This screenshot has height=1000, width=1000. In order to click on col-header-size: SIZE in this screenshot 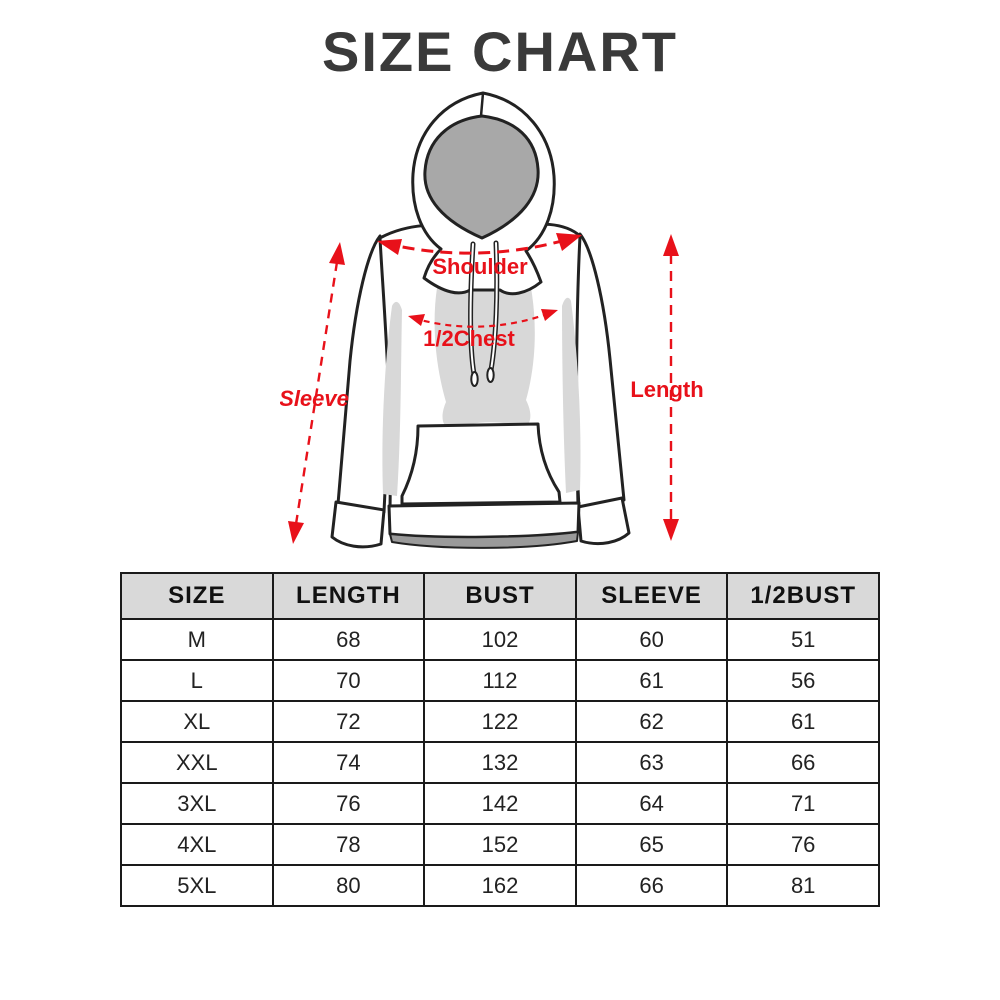, I will do `click(197, 596)`.